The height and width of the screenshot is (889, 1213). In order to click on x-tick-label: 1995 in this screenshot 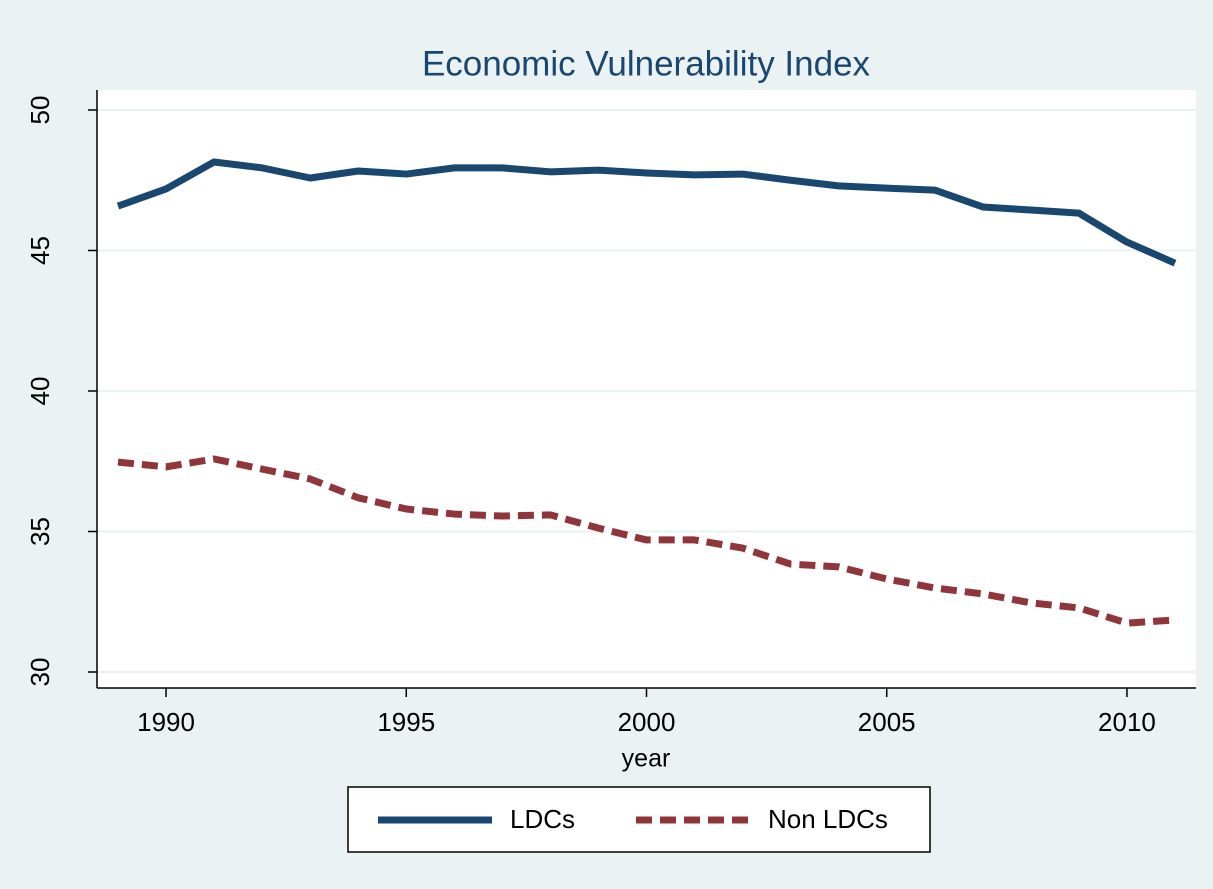, I will do `click(406, 722)`.